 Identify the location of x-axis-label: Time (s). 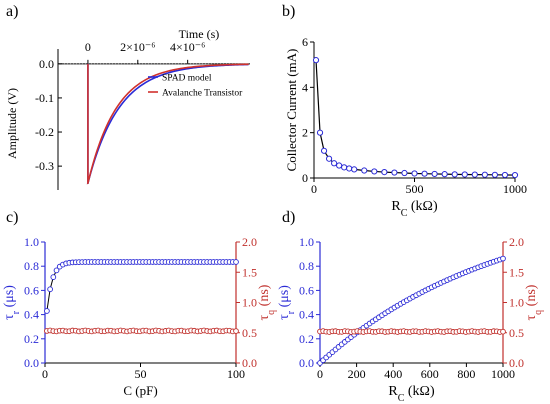
(199, 34).